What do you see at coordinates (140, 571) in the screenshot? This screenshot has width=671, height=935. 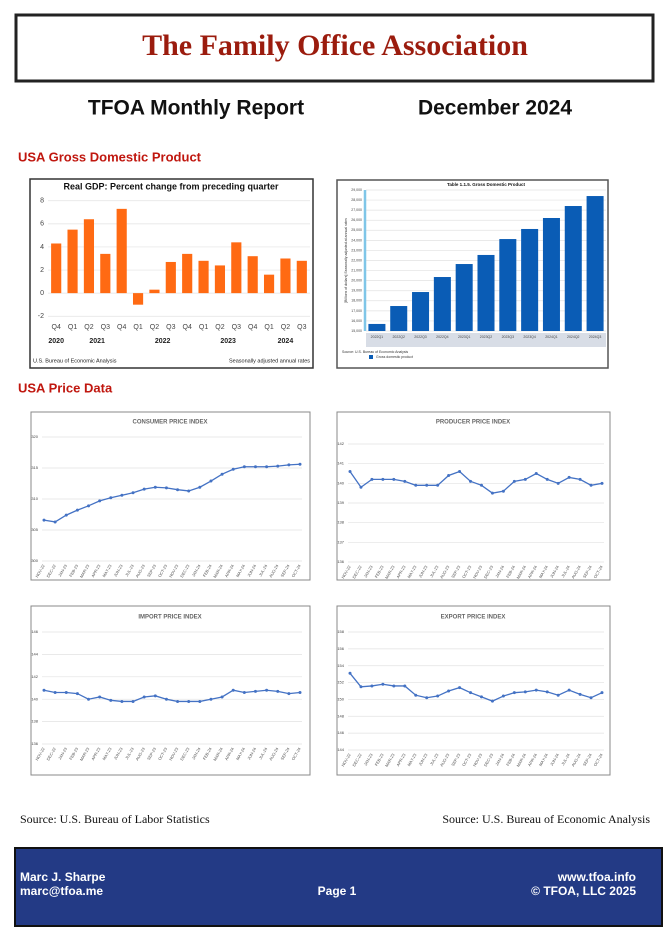 I see `x-tick-label: AUG-23` at bounding box center [140, 571].